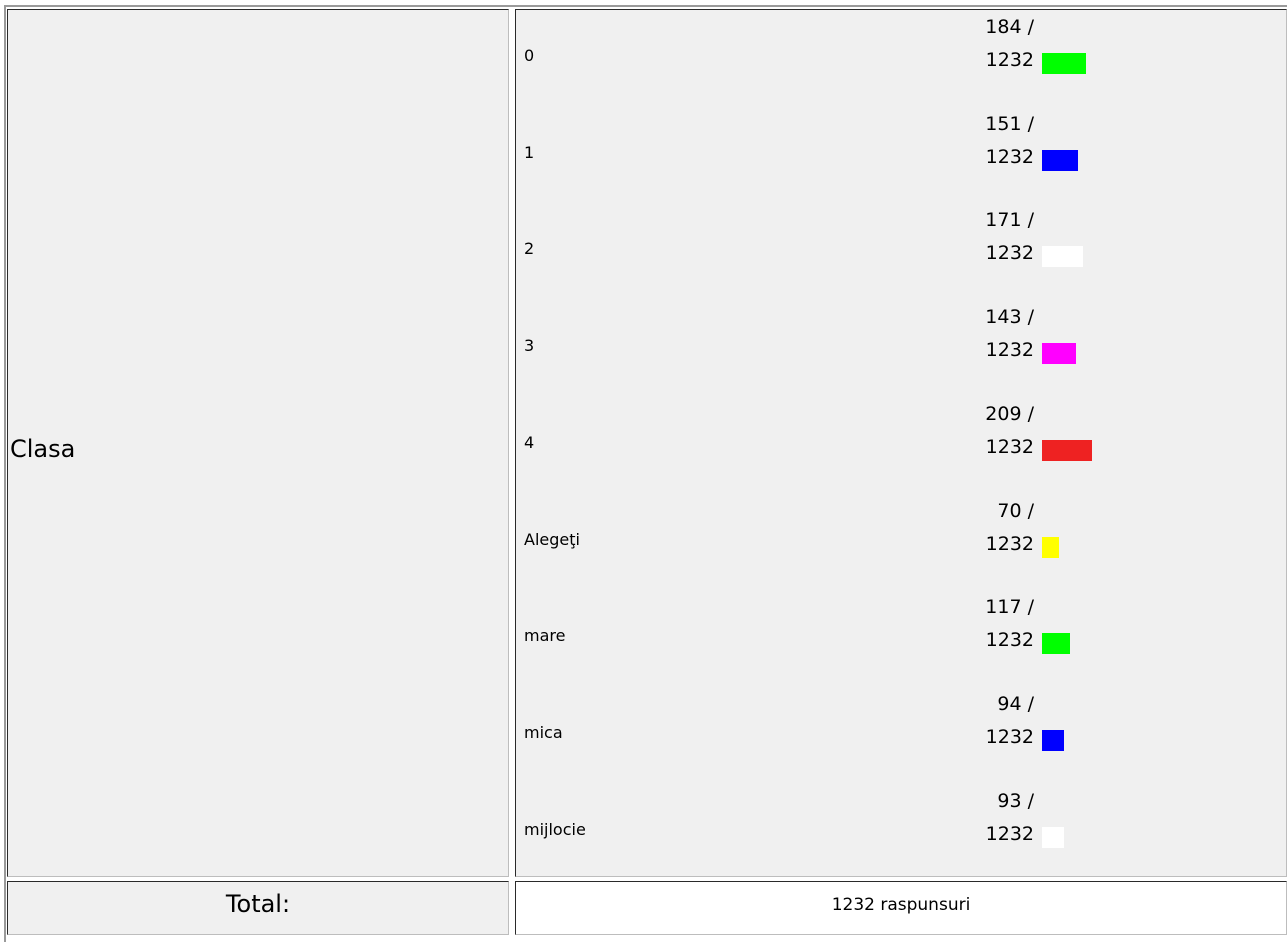 The height and width of the screenshot is (942, 1287). I want to click on answer-row: 4 209 / 1232, so click(901, 445).